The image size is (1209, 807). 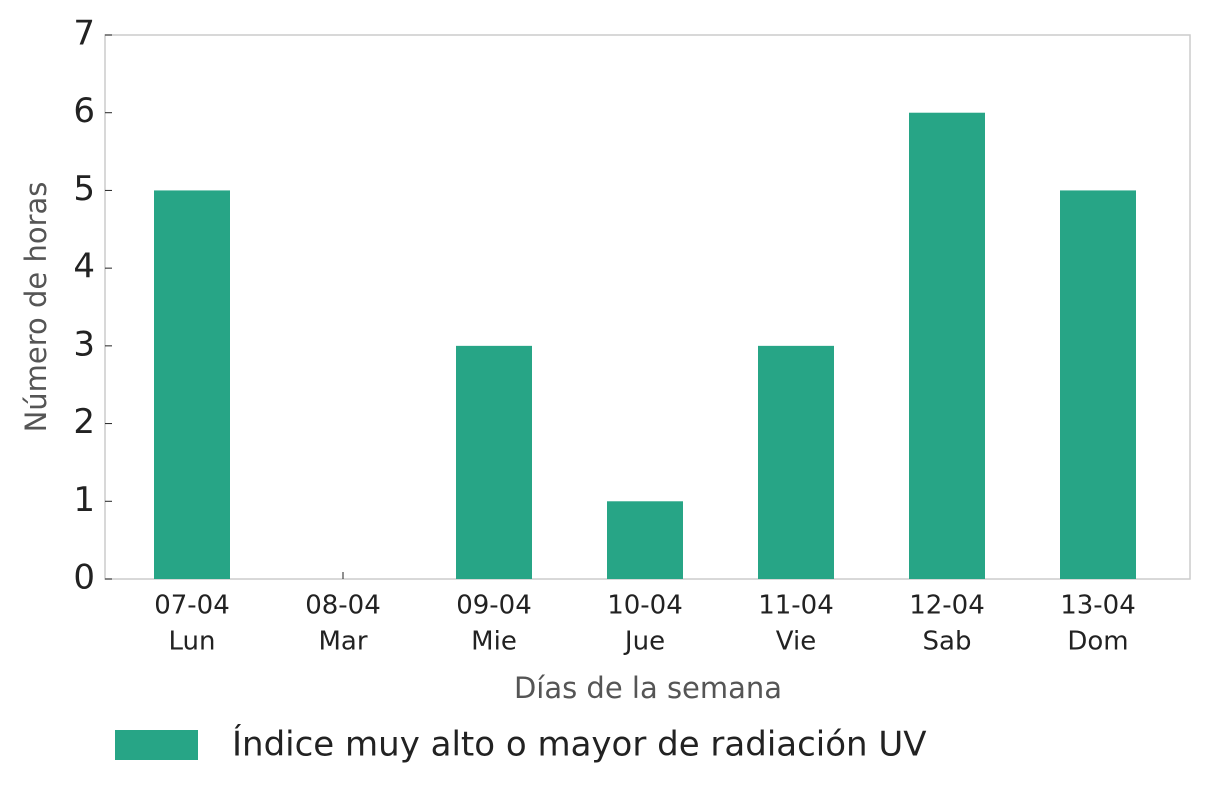 I want to click on y-tick-label: 7, so click(x=84, y=34).